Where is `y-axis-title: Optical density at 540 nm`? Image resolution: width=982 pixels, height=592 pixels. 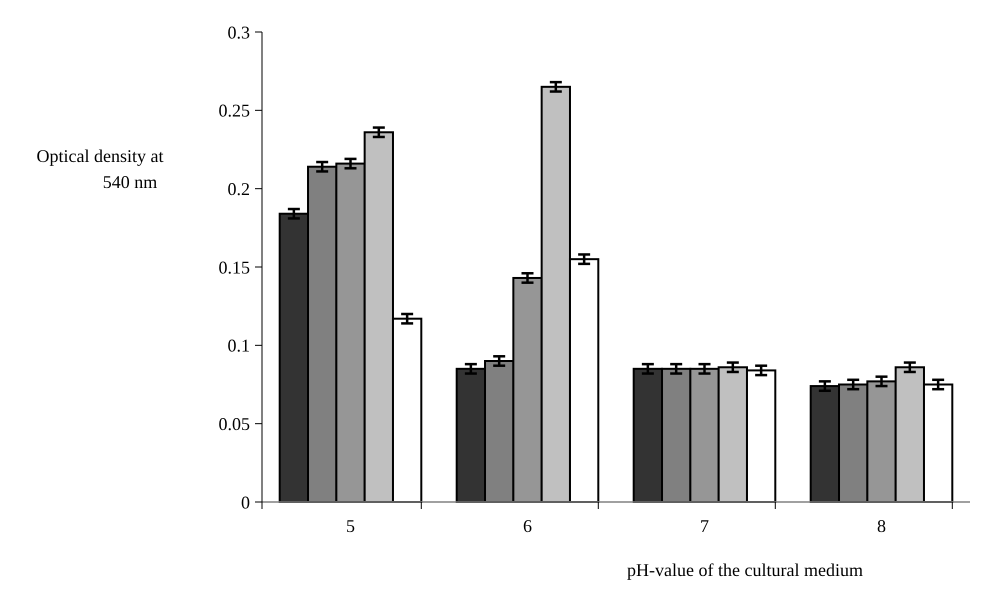
y-axis-title: Optical density at 540 nm is located at coordinates (100, 169).